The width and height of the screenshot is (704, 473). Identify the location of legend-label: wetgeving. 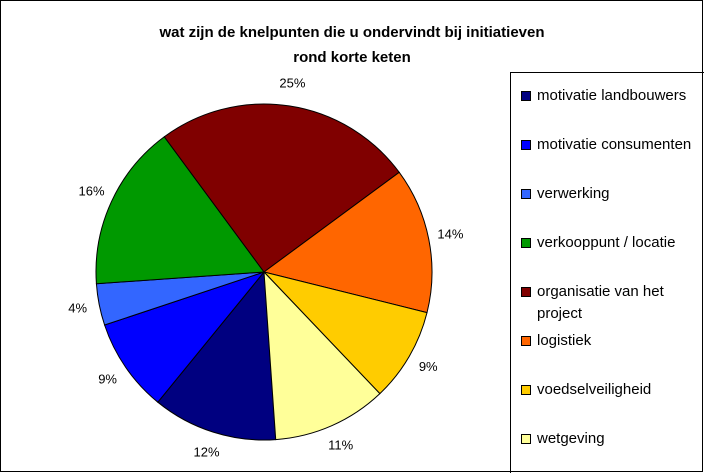
(571, 438).